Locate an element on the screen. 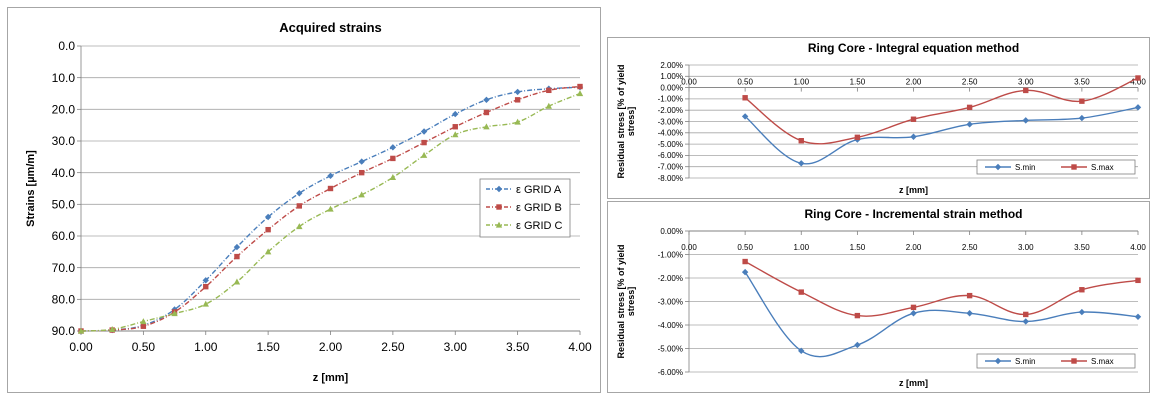 The image size is (1152, 394). y-tick-label: -2.00% is located at coordinates (670, 278).